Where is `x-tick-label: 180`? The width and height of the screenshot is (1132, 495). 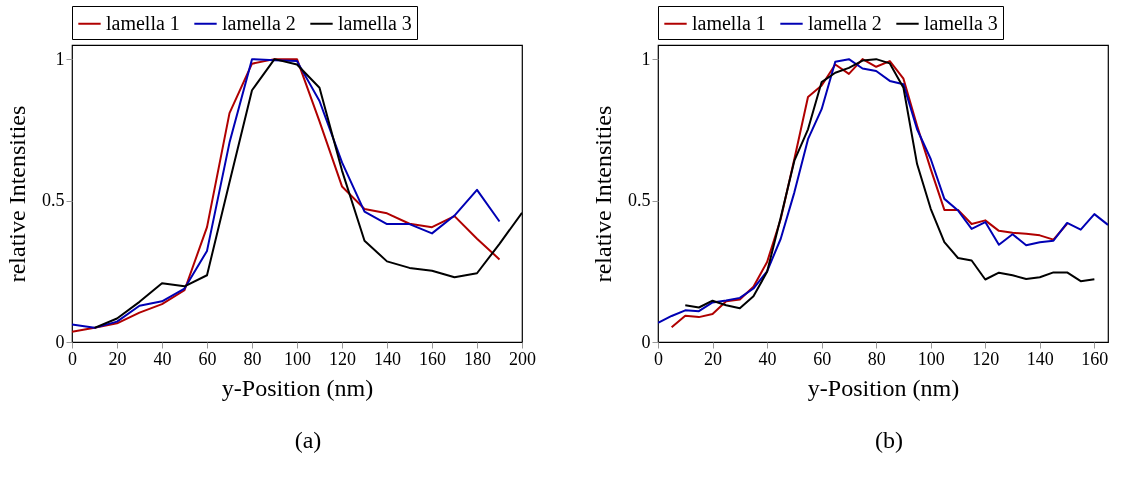
x-tick-label: 180 is located at coordinates (477, 358).